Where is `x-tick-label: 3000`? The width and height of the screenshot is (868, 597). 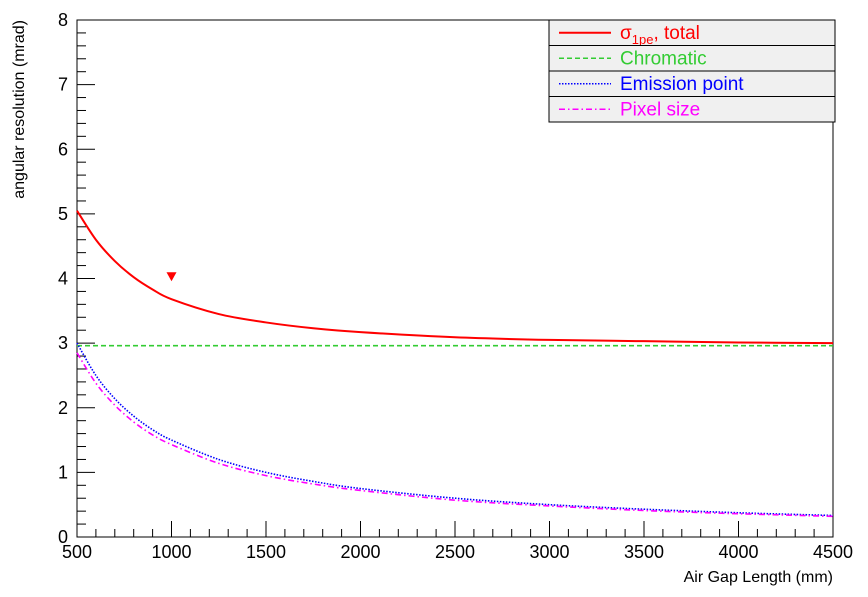
x-tick-label: 3000 is located at coordinates (549, 552).